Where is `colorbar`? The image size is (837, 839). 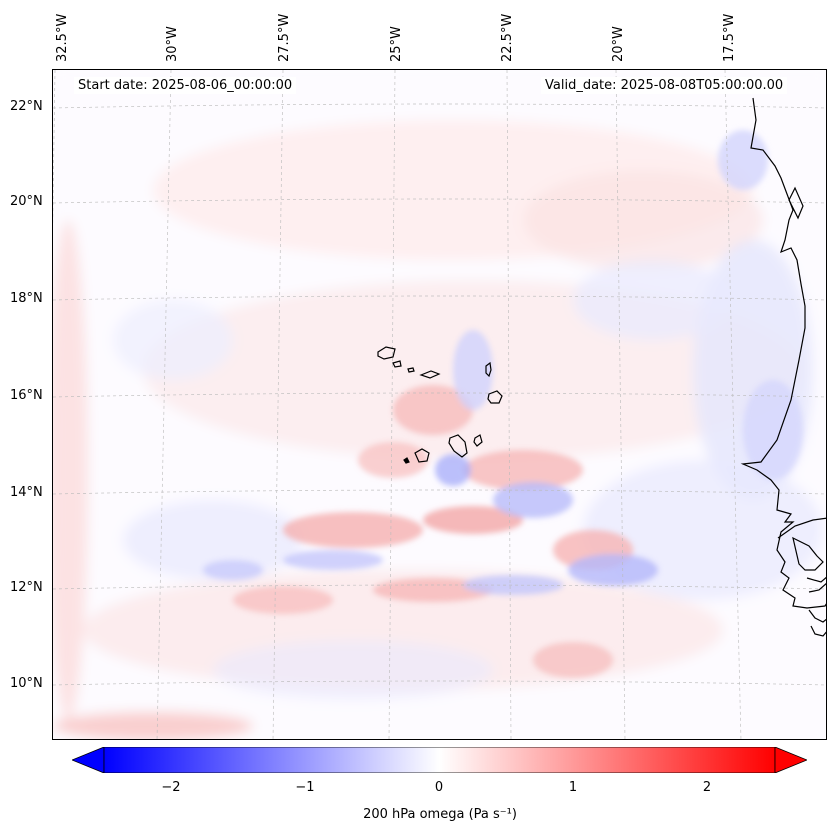
colorbar is located at coordinates (439, 760).